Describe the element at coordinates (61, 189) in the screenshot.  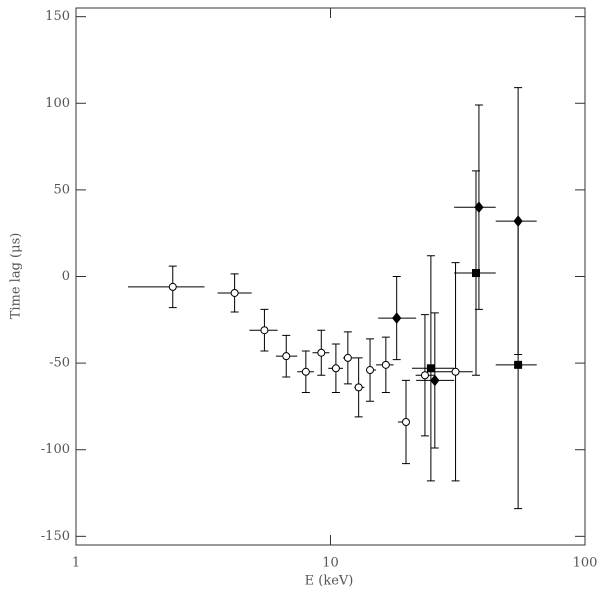
I see `y-tick-label: 50` at that location.